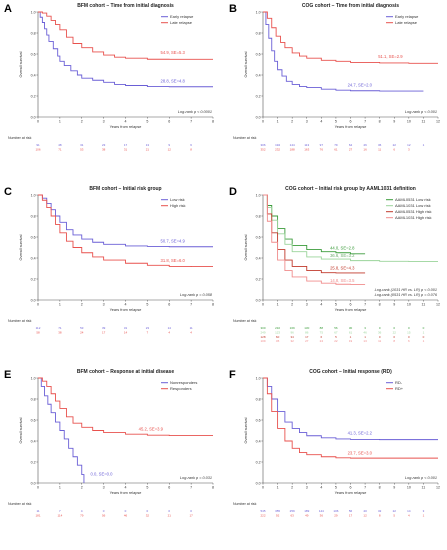 This screenshot has width=447, height=550. Describe the element at coordinates (181, 388) in the screenshot. I see `legend-label: Responders` at that location.